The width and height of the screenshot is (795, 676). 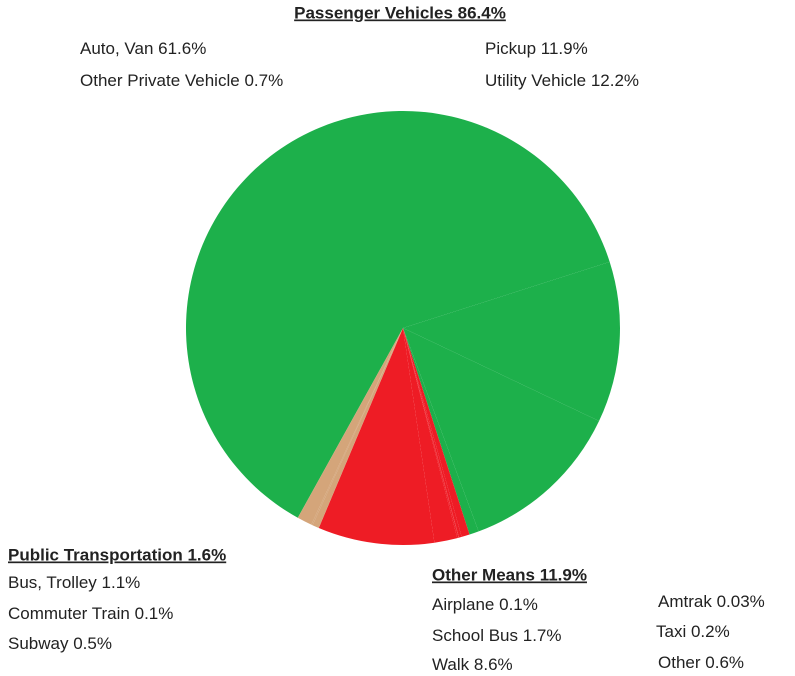 I want to click on slice-label: Auto, Van 61.6%, so click(x=143, y=48).